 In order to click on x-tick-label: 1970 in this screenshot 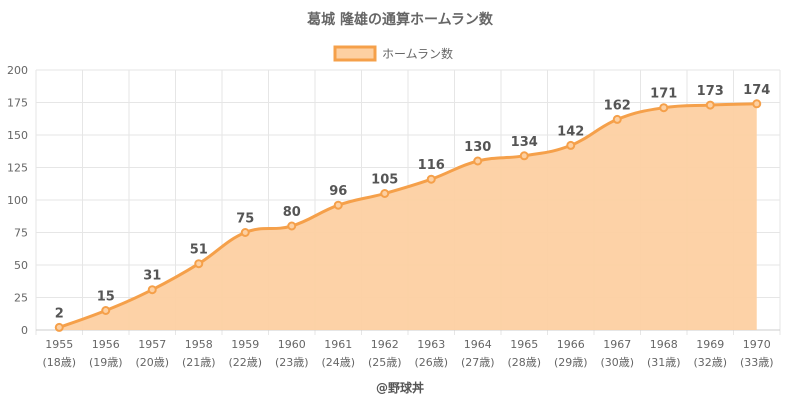, I will do `click(757, 344)`.